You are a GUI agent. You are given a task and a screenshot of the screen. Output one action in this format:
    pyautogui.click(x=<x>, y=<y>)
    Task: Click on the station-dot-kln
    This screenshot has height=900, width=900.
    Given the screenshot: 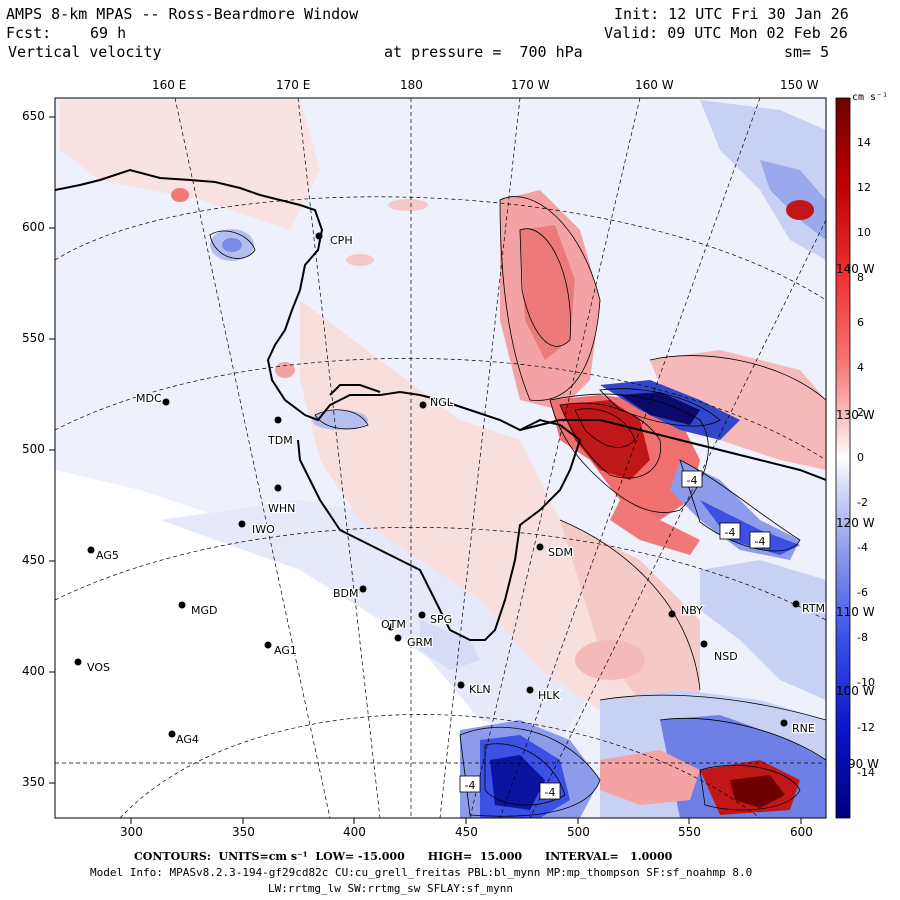 What is the action you would take?
    pyautogui.click(x=461, y=685)
    